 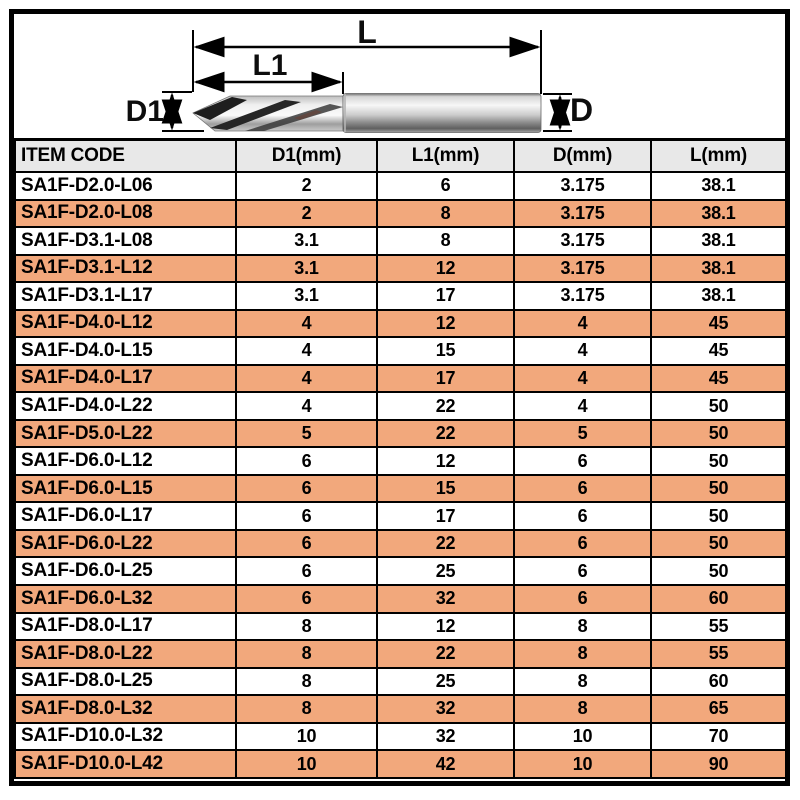 I want to click on table-row: SA1F-D6.0-L22 6 22 6 50, so click(x=400, y=543).